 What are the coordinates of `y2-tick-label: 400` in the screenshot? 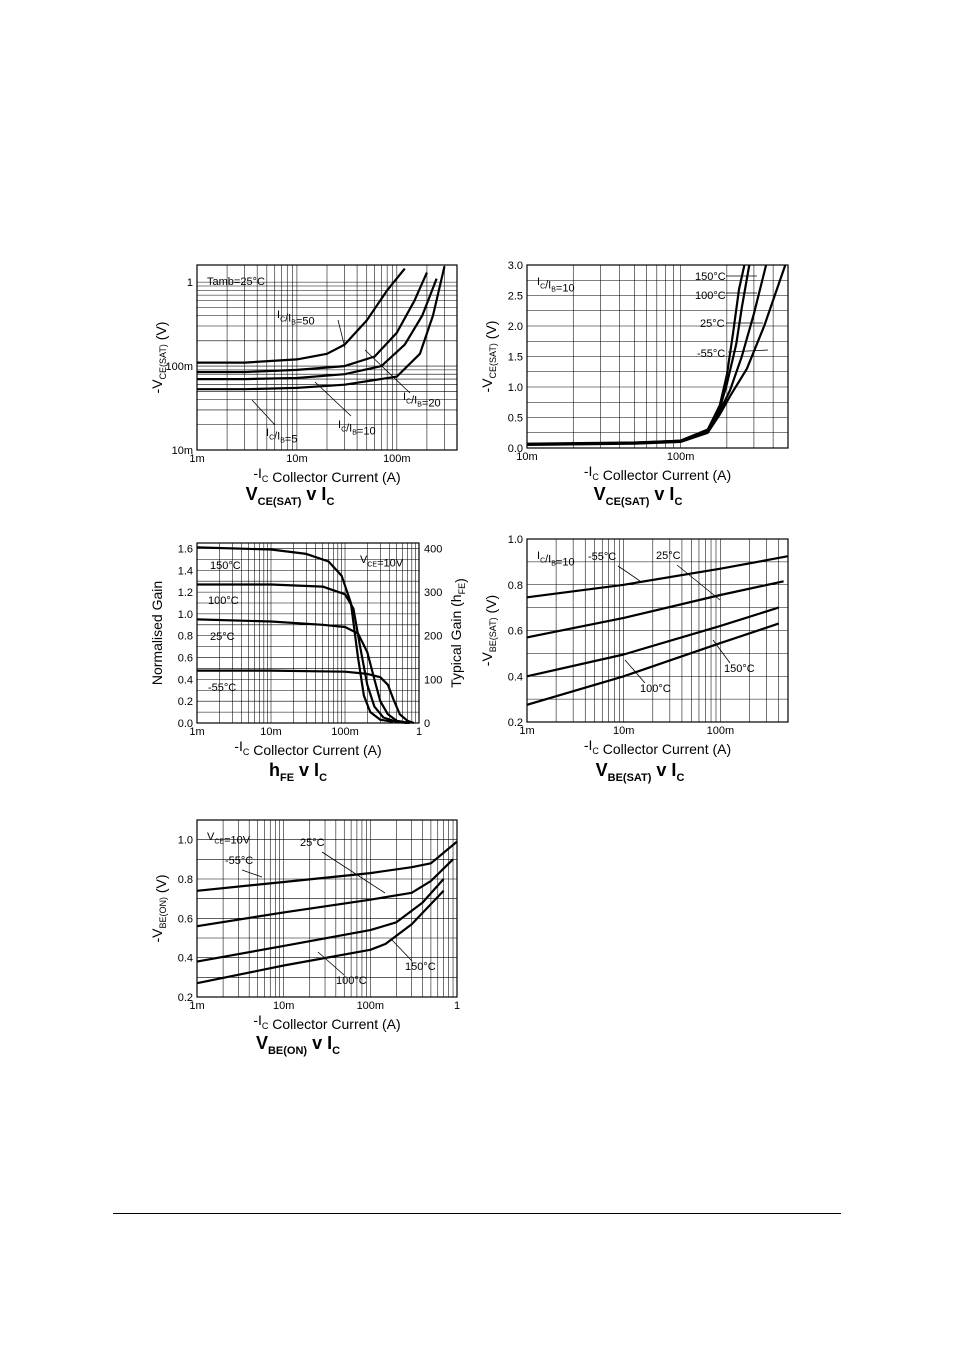 It's located at (433, 549).